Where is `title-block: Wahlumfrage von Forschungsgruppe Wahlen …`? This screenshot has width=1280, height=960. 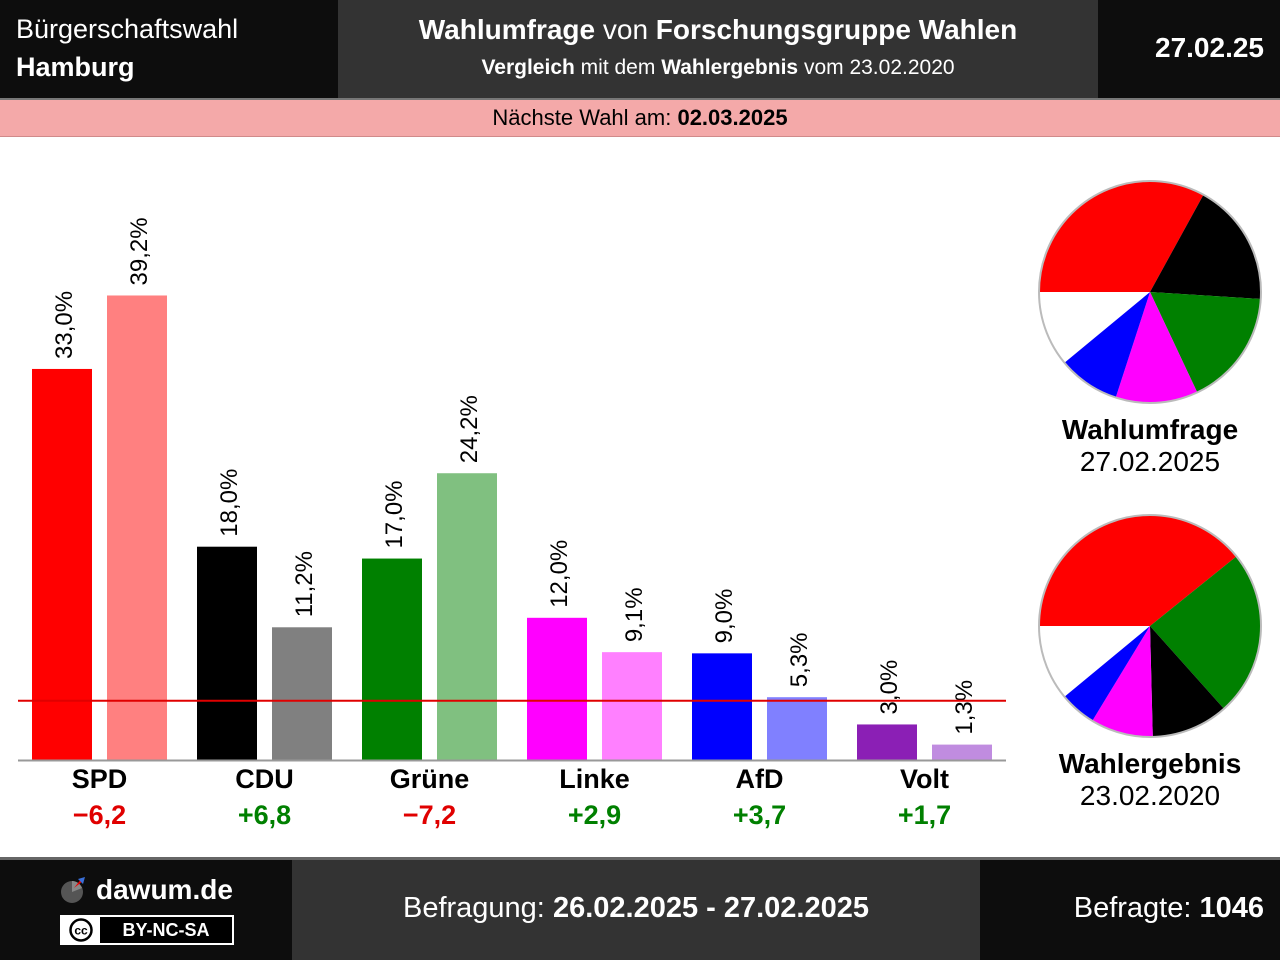 title-block: Wahlumfrage von Forschungsgruppe Wahlen … is located at coordinates (718, 49).